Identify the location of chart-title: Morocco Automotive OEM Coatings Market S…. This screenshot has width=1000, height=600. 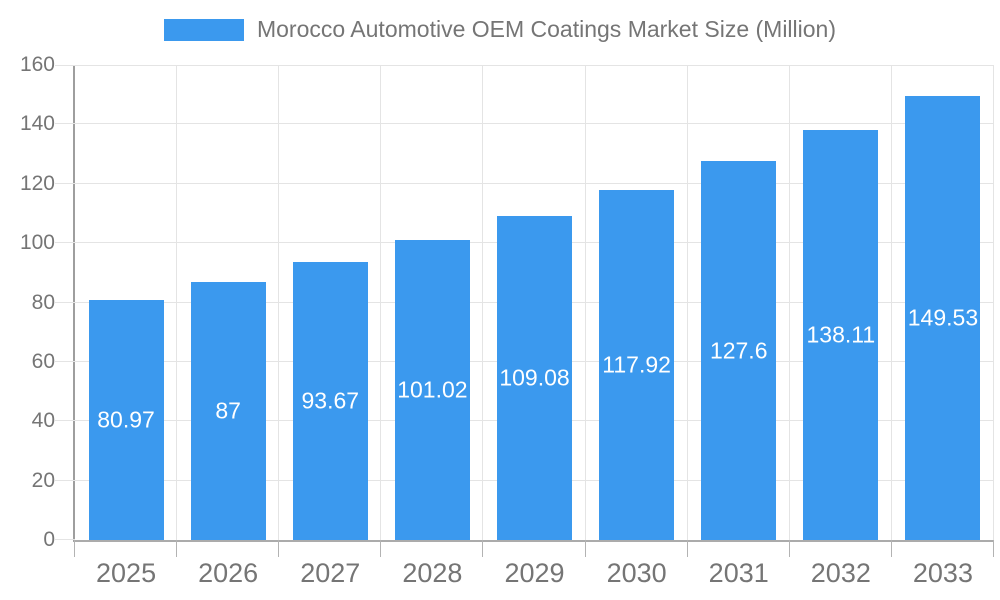
(546, 29).